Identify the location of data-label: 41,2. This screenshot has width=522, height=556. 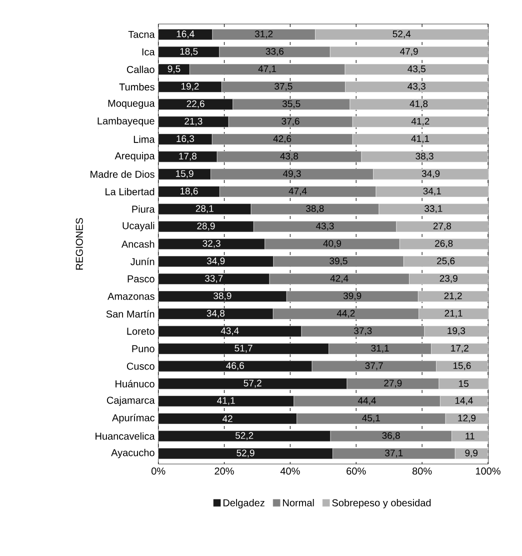
(420, 122).